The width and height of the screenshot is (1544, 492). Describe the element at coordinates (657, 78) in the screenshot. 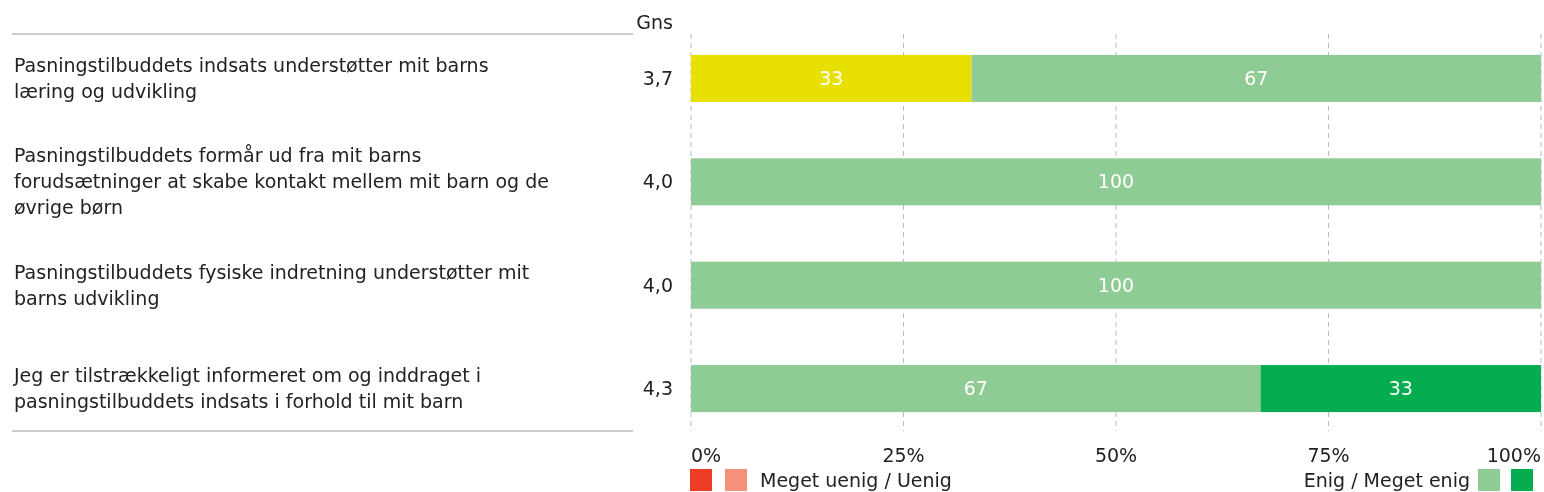

I see `text: 3,7` at that location.